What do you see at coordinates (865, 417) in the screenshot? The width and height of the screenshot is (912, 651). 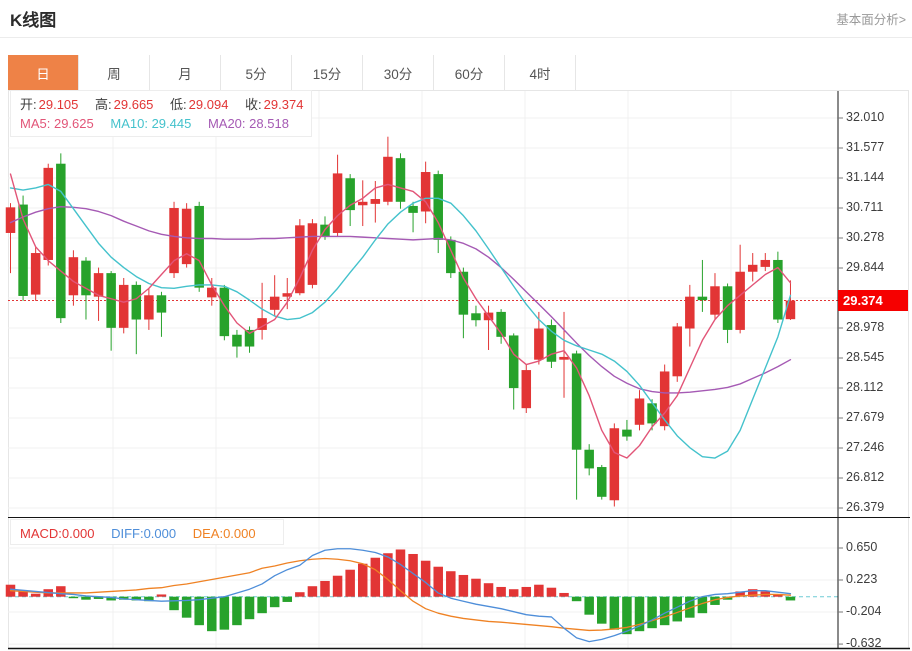 I see `main-y-axis-label: 27.679` at bounding box center [865, 417].